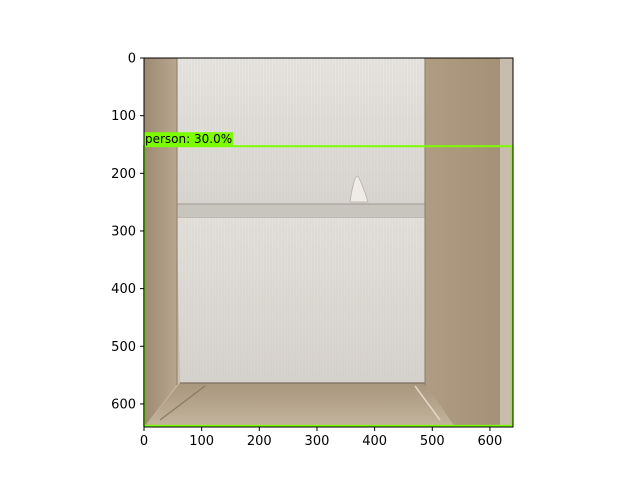  Describe the element at coordinates (132, 59) in the screenshot. I see `y-tick-label: 0` at that location.